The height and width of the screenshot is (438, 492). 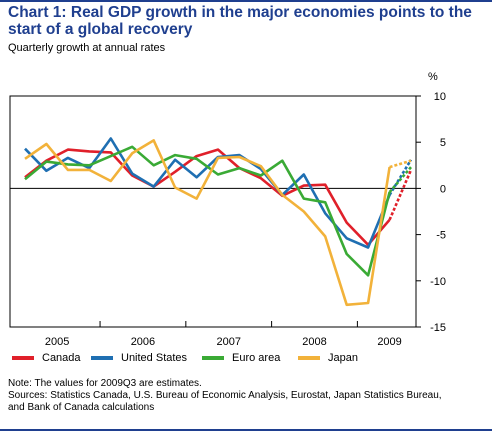 What do you see at coordinates (228, 342) in the screenshot?
I see `x-tick-label: 2007` at bounding box center [228, 342].